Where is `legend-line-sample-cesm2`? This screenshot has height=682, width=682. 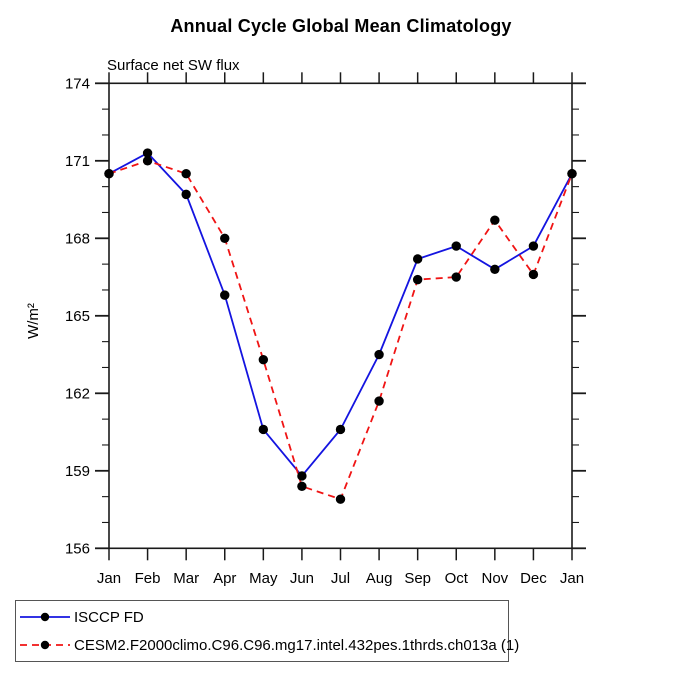
legend-line-sample-cesm2 is located at coordinates (45, 645).